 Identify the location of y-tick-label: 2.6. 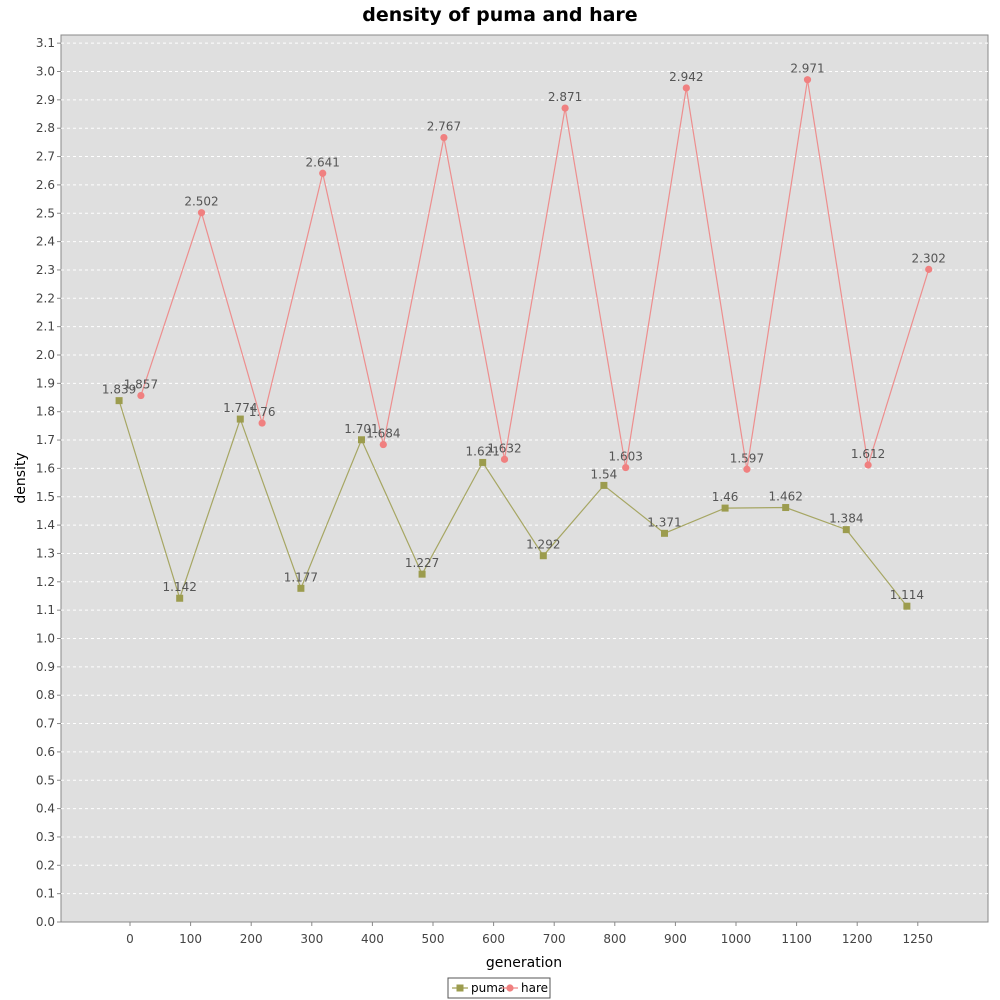
(45, 185).